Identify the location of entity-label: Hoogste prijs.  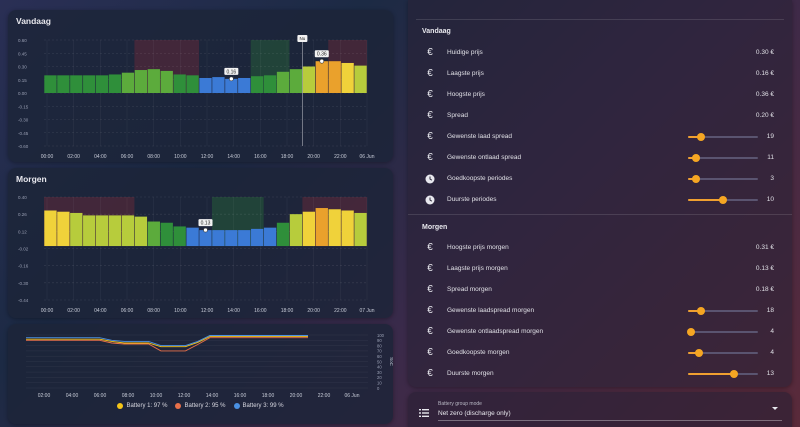
(466, 94).